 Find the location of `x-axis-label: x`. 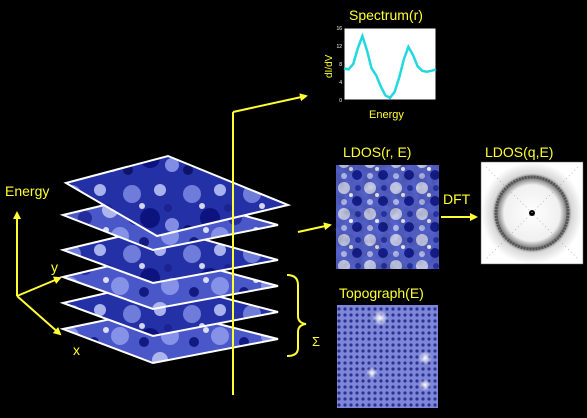

x-axis-label: x is located at coordinates (76, 350).